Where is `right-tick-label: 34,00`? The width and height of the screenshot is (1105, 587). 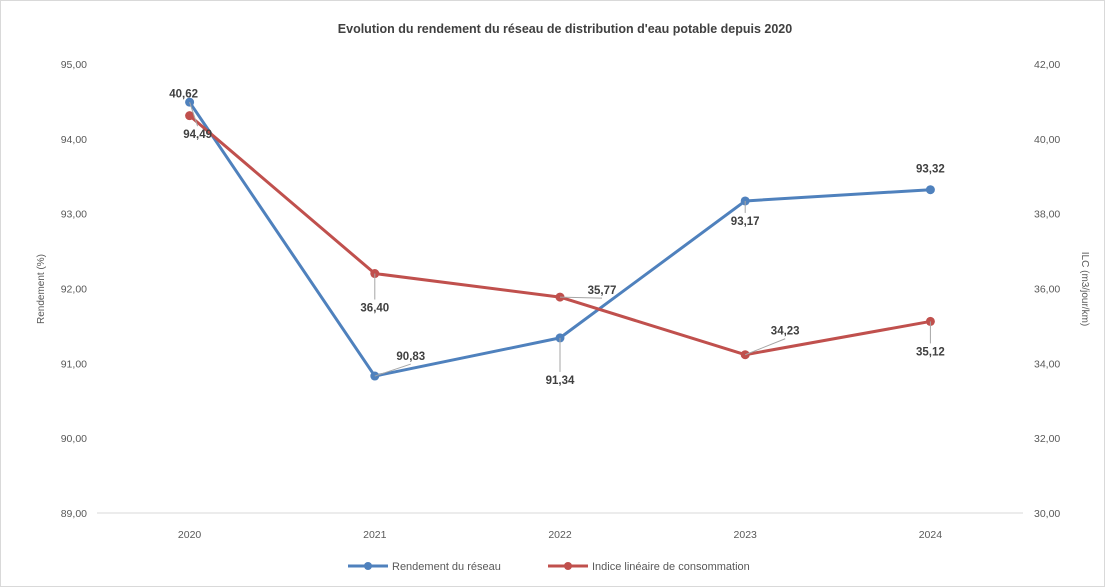
right-tick-label: 34,00 is located at coordinates (1047, 364).